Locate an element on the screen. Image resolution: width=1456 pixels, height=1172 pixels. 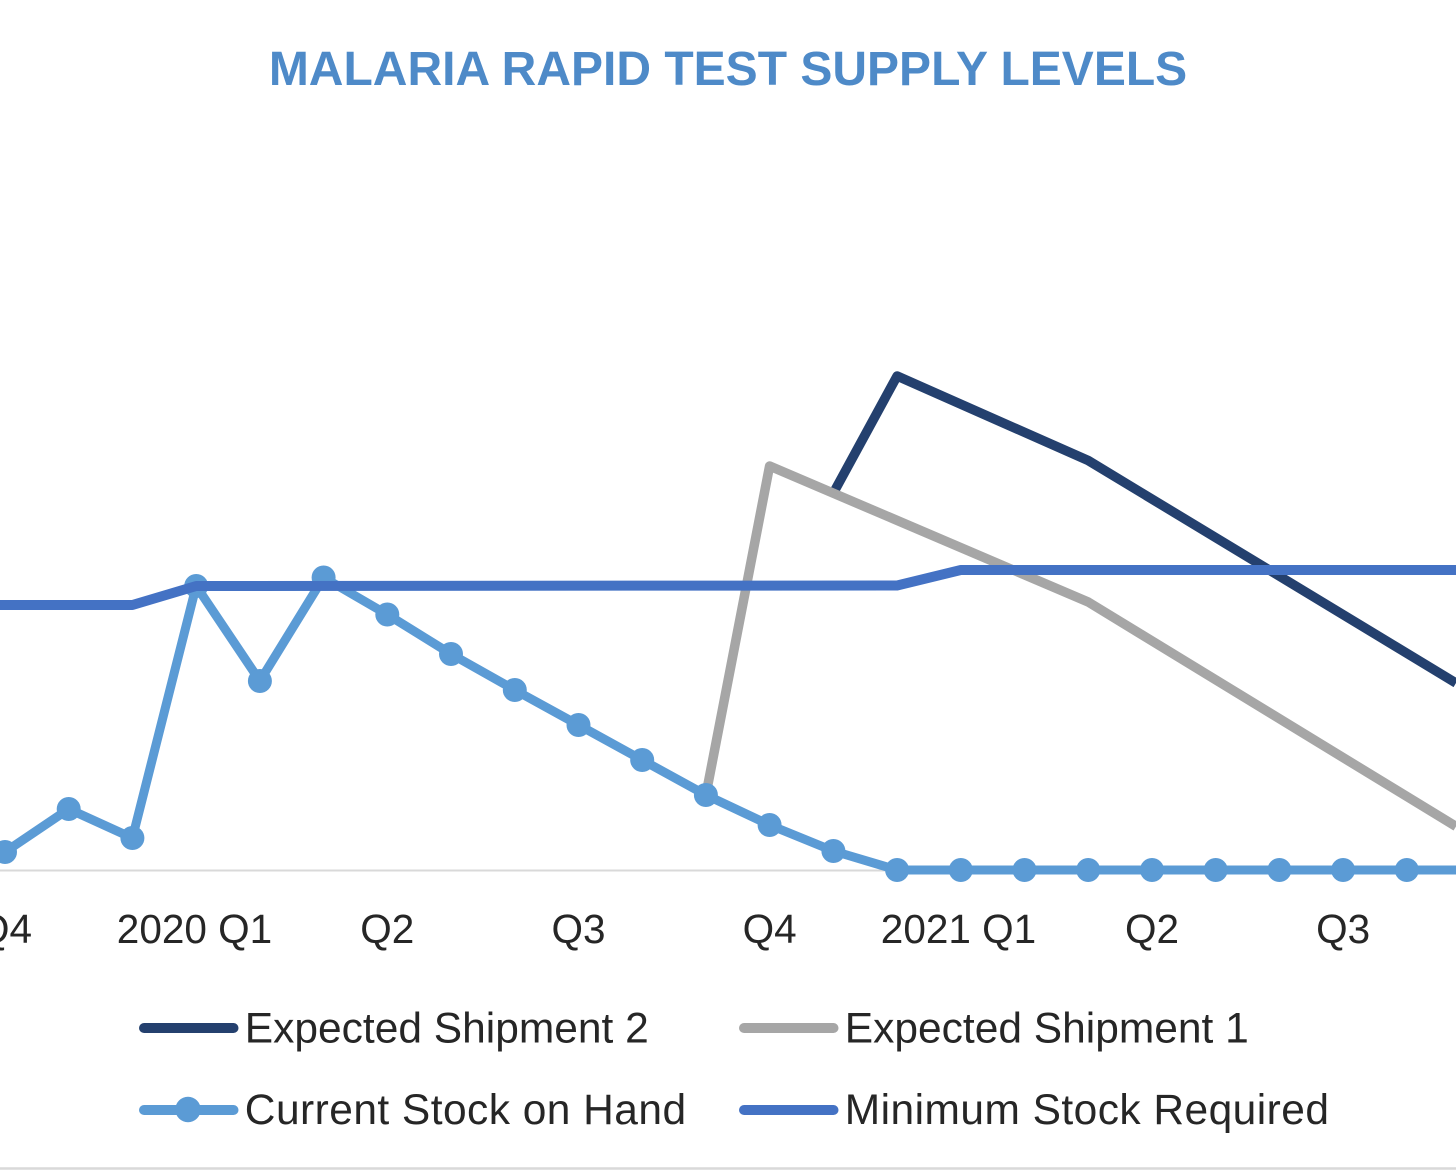
svg-text: 2020 Q1 is located at coordinates (194, 929).